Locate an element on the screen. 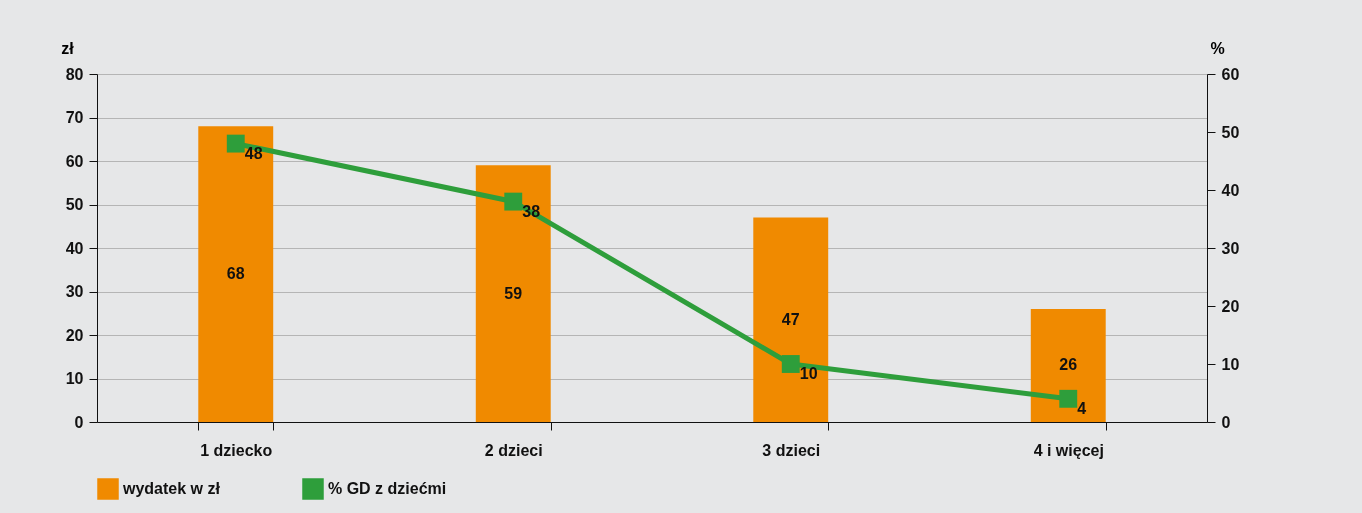 This screenshot has height=513, width=1362. data-label: 59 is located at coordinates (513, 293).